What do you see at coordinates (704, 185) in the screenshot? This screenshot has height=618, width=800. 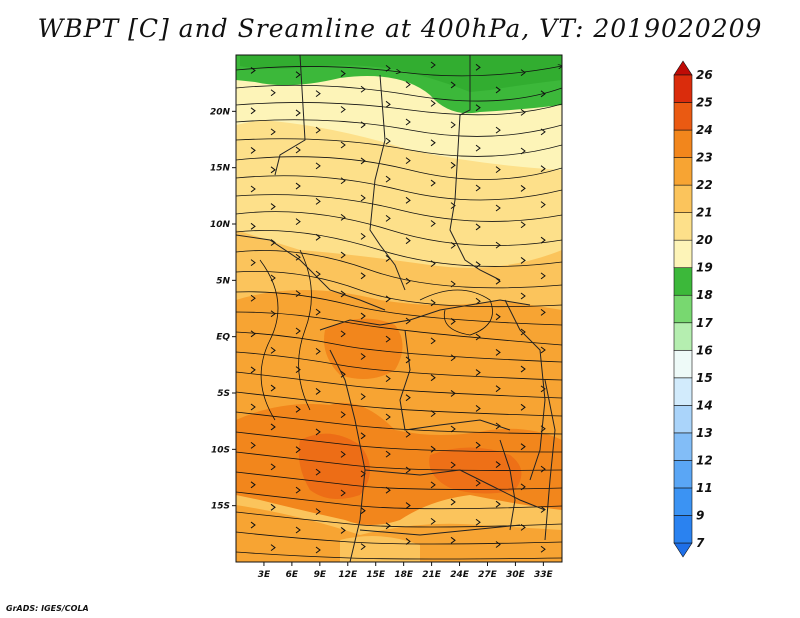 I see `colorbar-label: 22` at bounding box center [704, 185].